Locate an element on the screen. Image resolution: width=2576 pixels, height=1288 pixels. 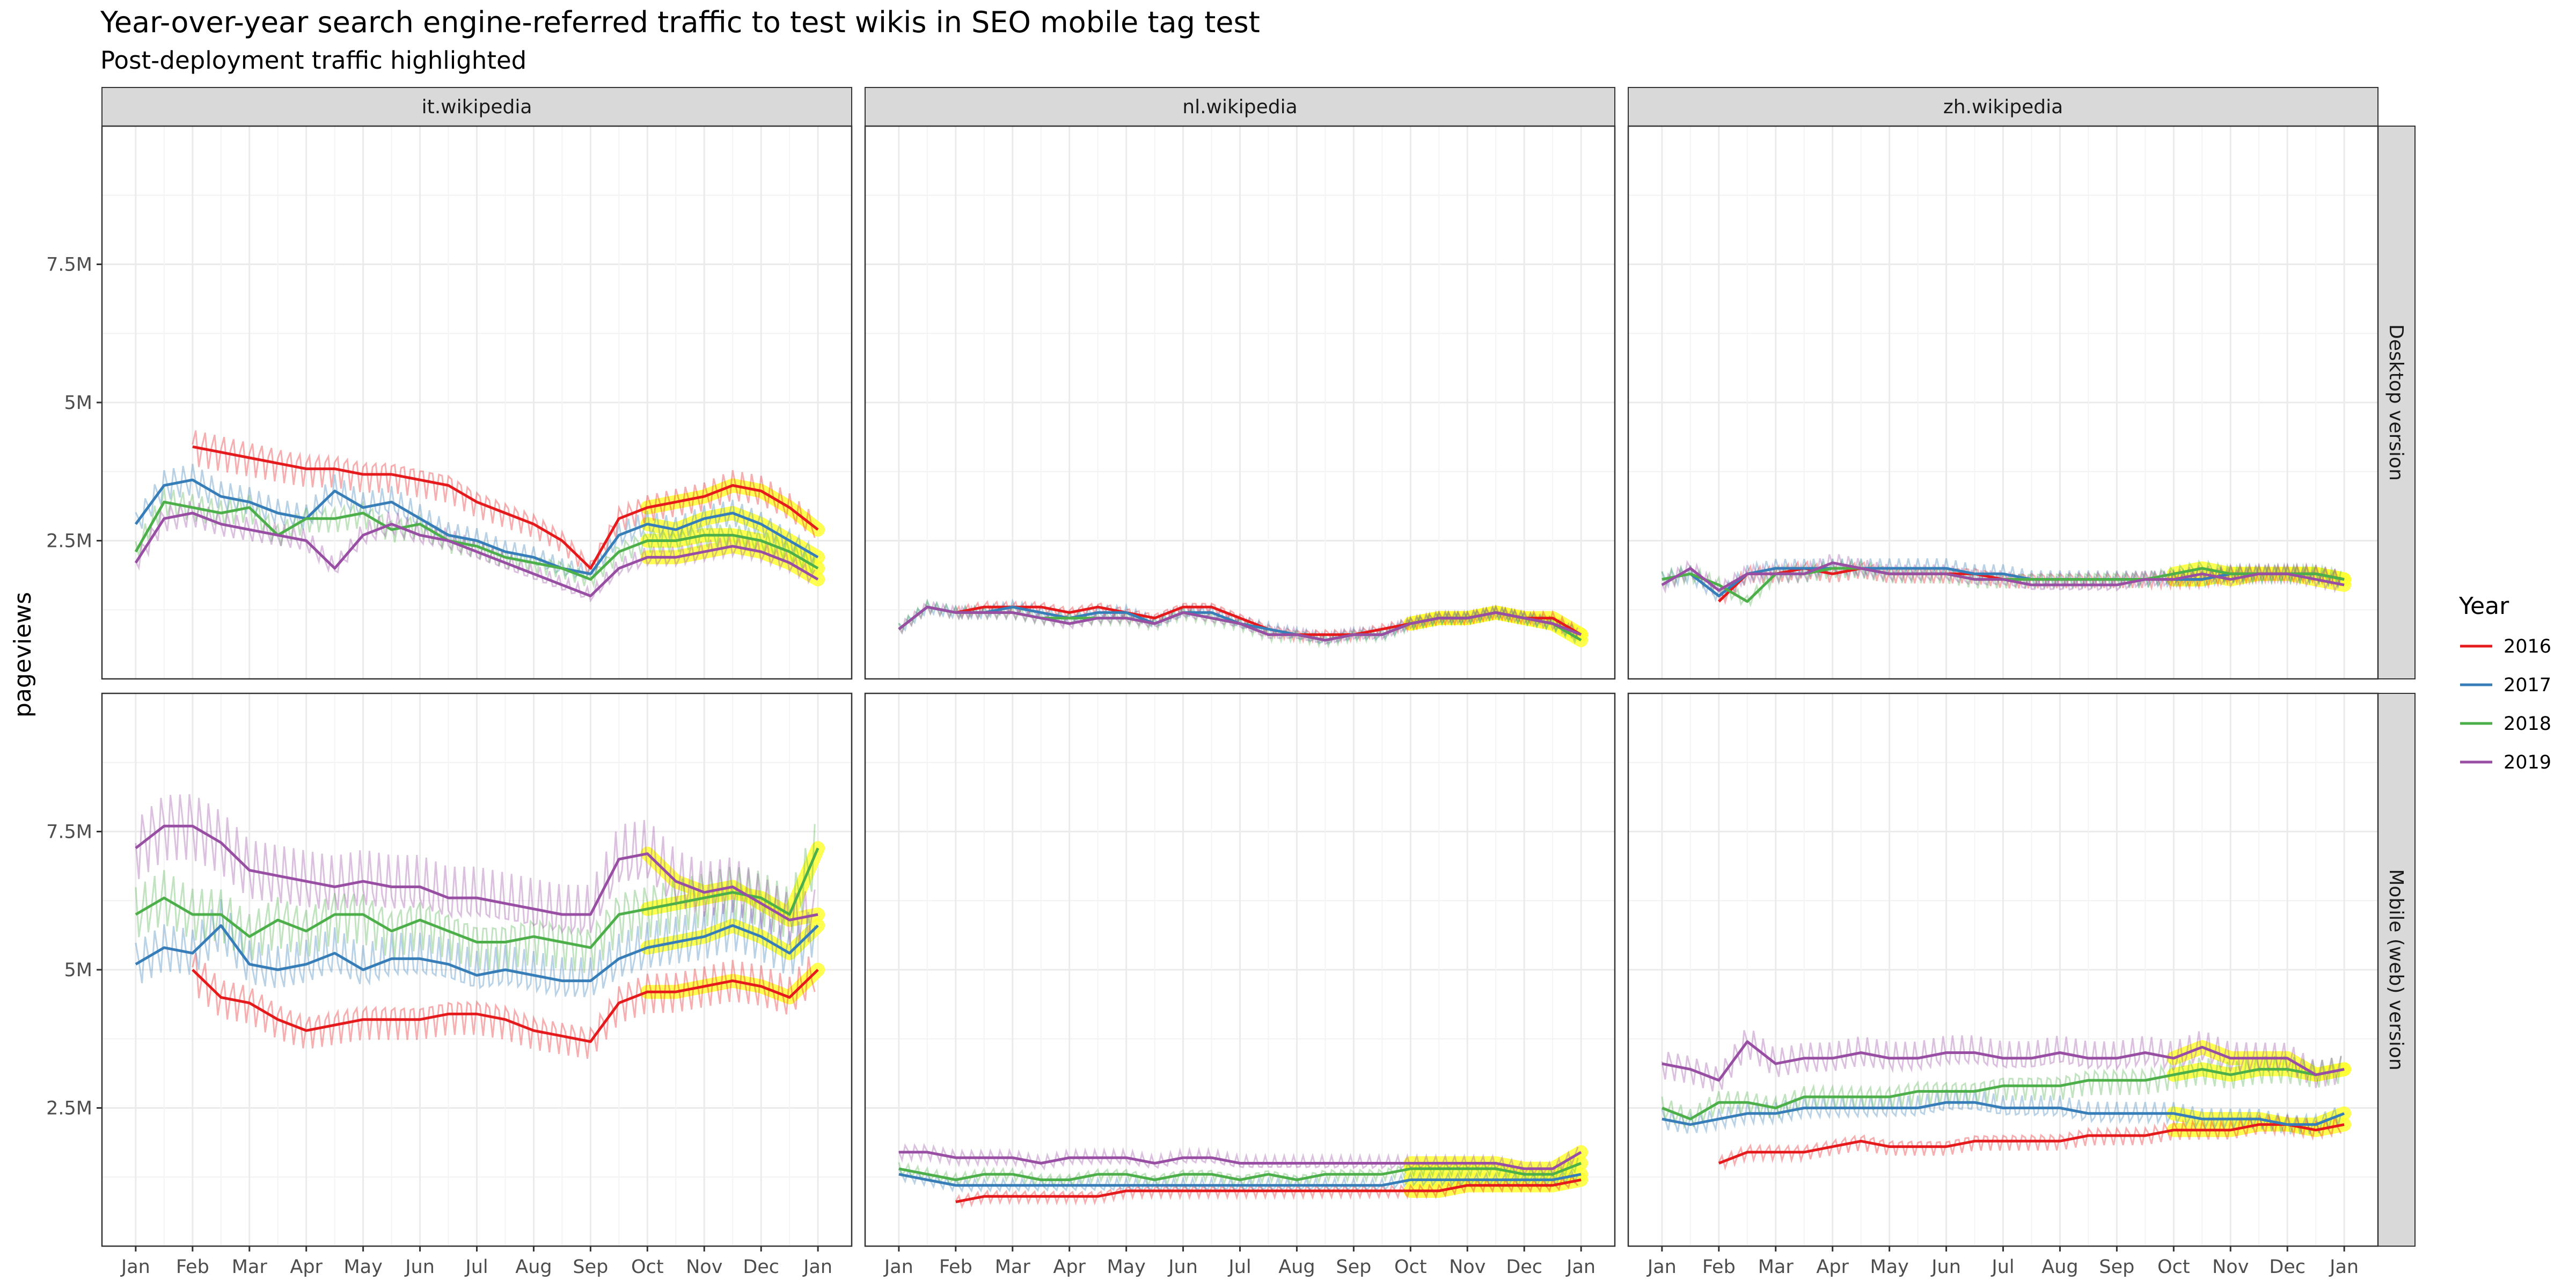
panel-0: 2.5M 5M 7.5M is located at coordinates (449, 402).